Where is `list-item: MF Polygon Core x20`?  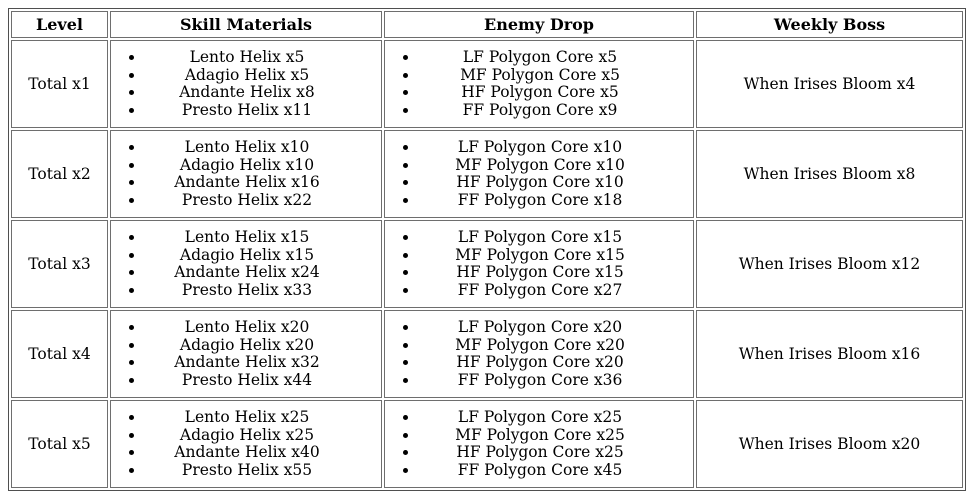 list-item: MF Polygon Core x20 is located at coordinates (555, 345).